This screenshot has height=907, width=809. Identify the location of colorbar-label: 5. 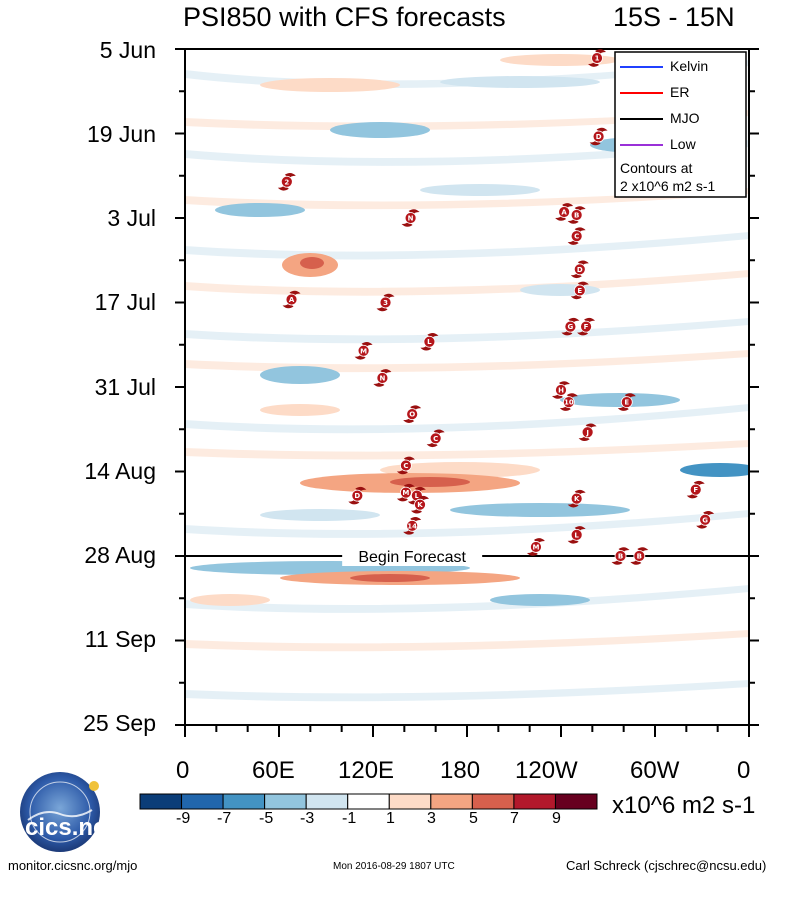
(473, 818).